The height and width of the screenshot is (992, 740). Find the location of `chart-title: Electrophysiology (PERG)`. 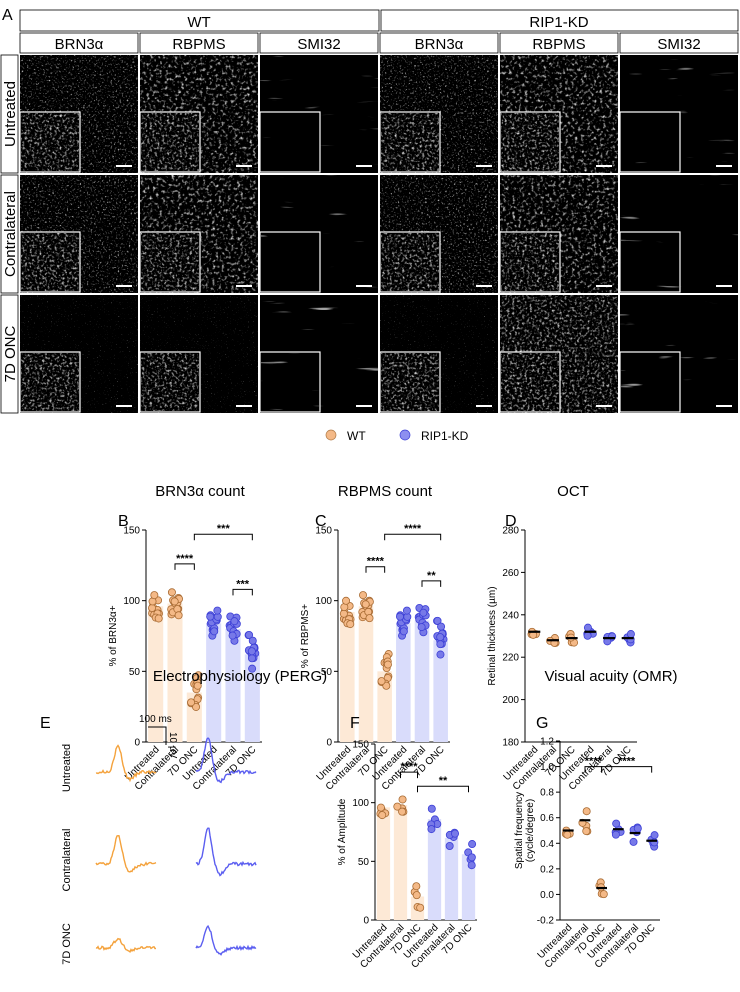

chart-title: Electrophysiology (PERG) is located at coordinates (240, 676).